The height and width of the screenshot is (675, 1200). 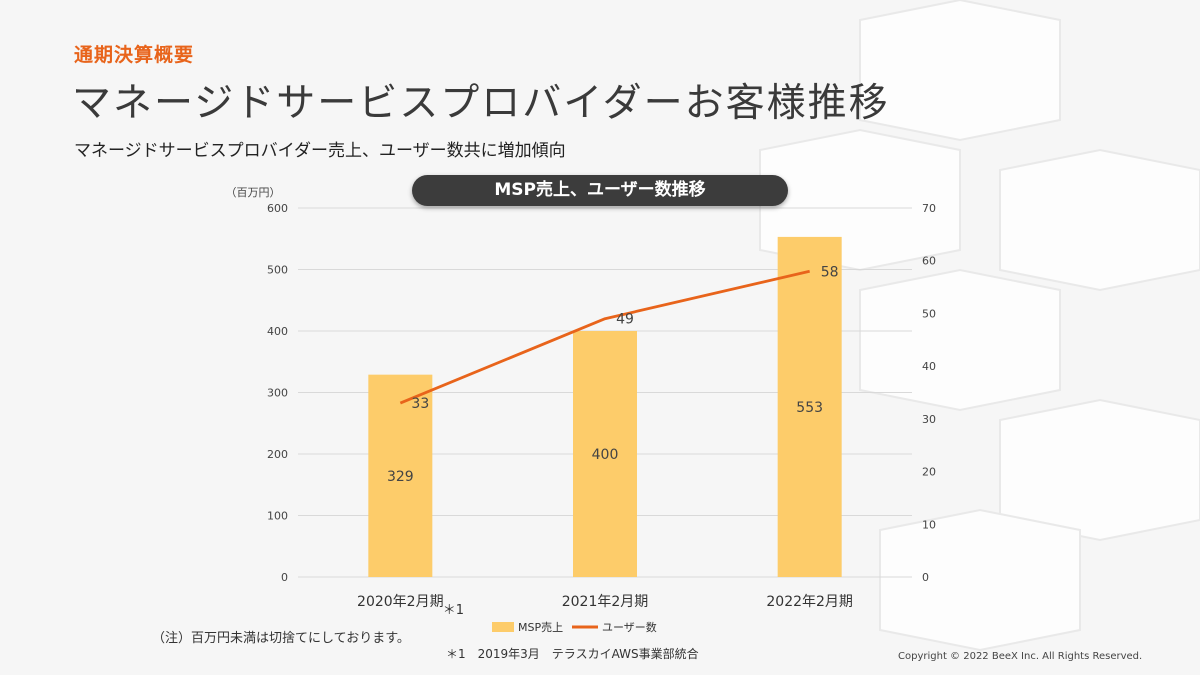 I want to click on footnote-text: ＊1 2019年3月 テラスカイAWS事業部統合, so click(x=572, y=654).